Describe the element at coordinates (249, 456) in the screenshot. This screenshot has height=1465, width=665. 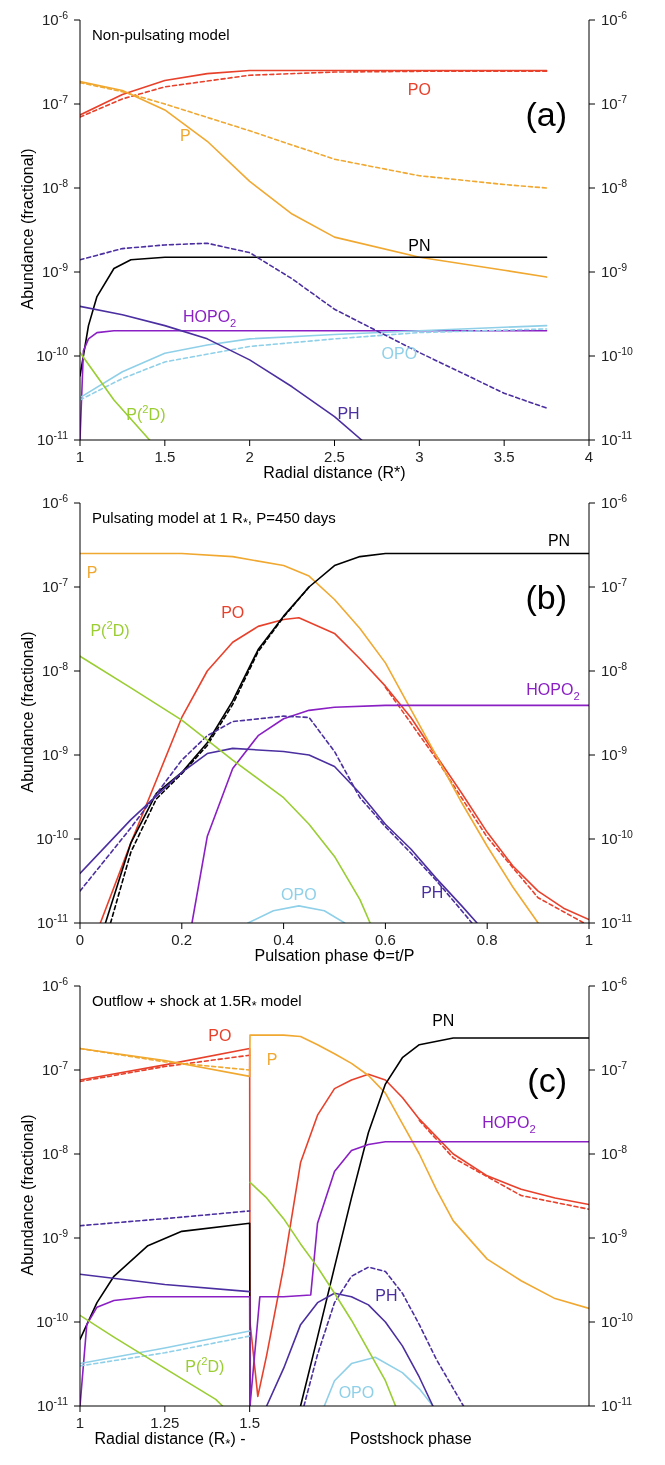
I see `x-tick-label: 2` at that location.